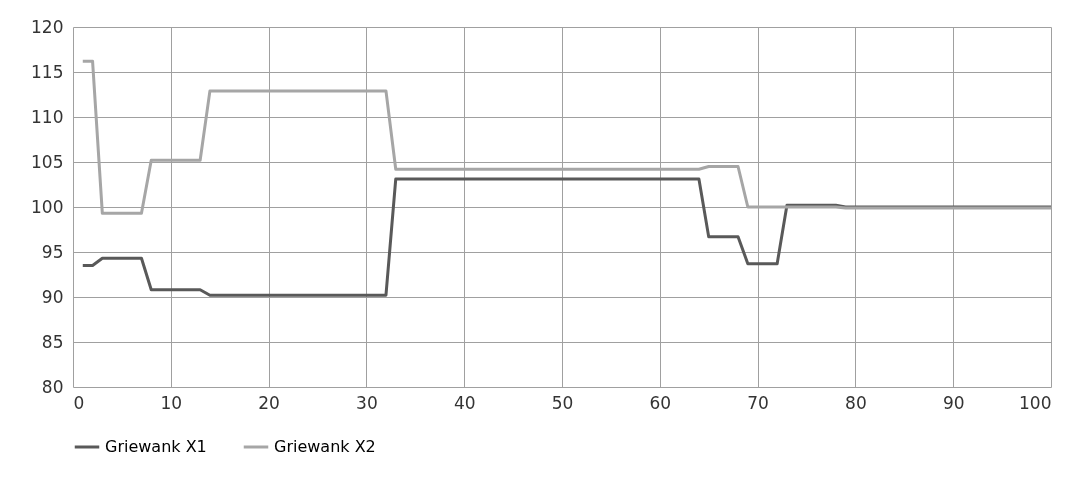 Image resolution: width=1077 pixels, height=483 pixels. Describe the element at coordinates (47, 206) in the screenshot. I see `y-tick-label: 100` at that location.